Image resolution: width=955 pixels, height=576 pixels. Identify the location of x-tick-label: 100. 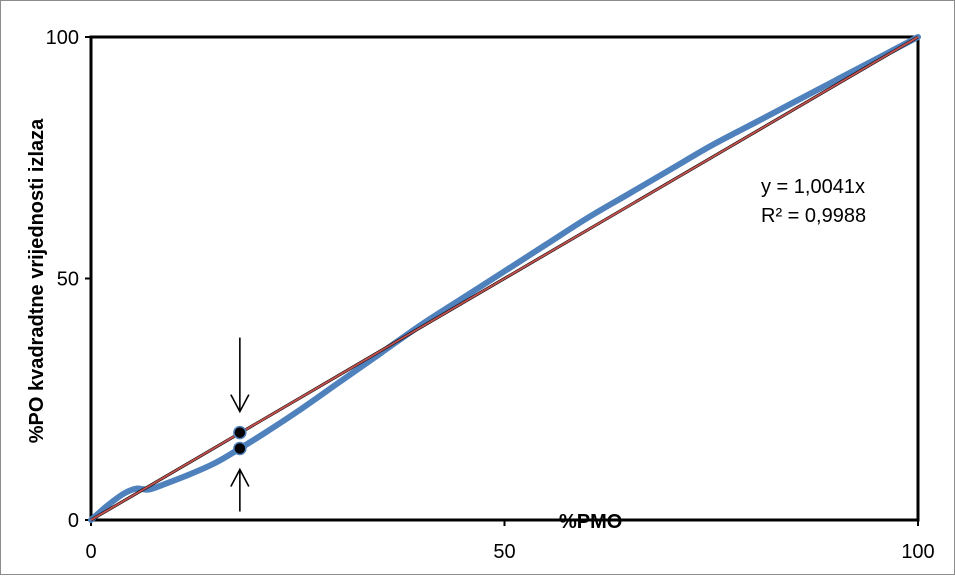
(917, 552).